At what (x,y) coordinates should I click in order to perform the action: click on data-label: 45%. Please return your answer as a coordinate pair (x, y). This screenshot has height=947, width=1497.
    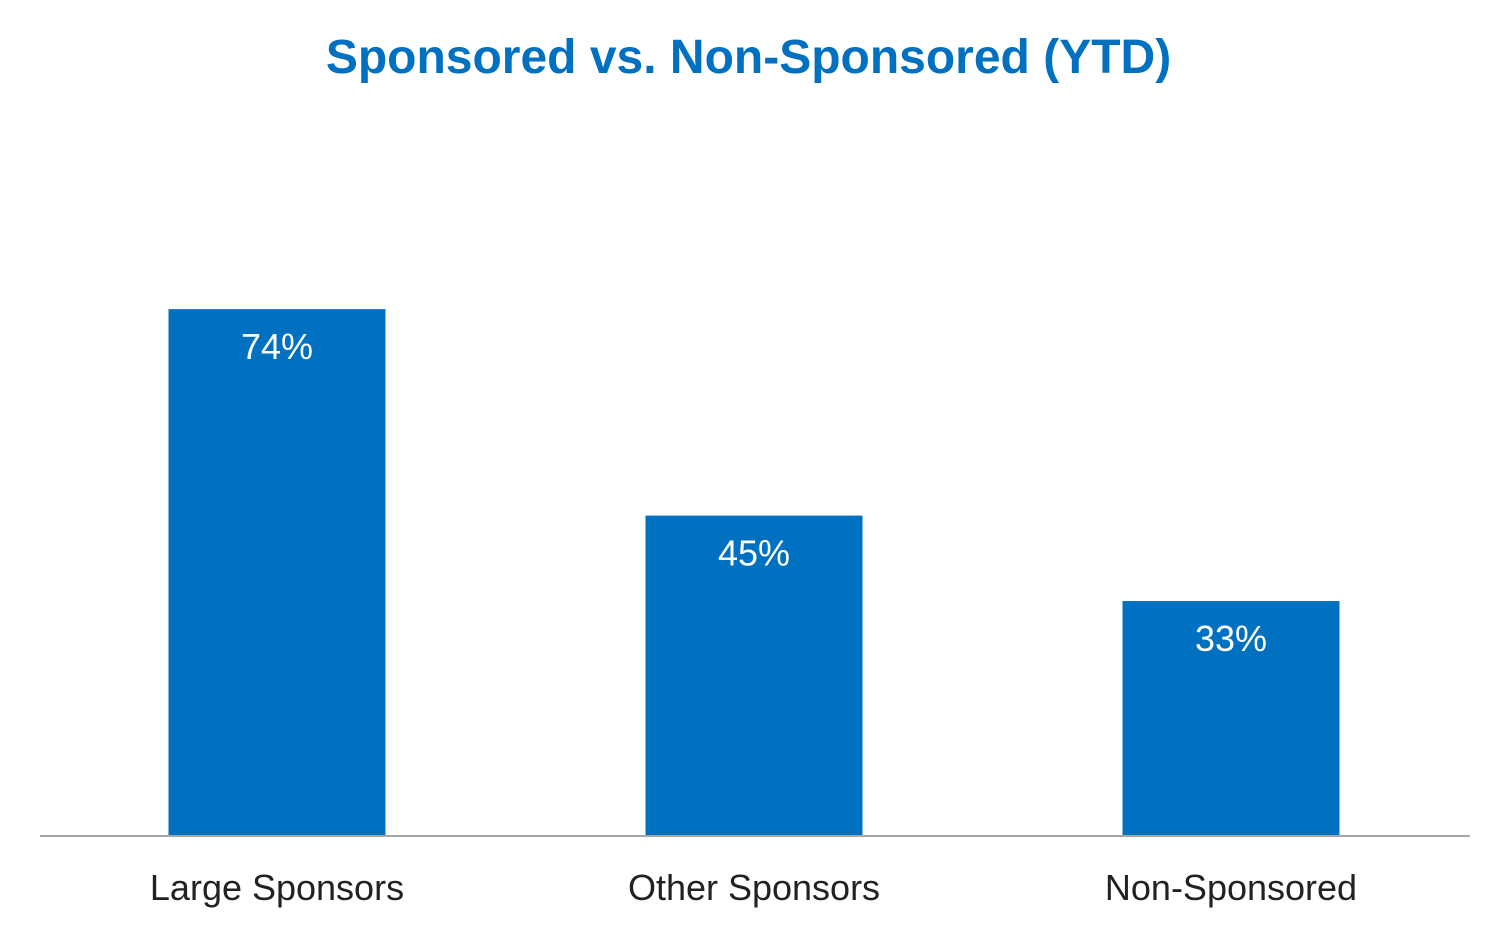
    Looking at the image, I should click on (754, 553).